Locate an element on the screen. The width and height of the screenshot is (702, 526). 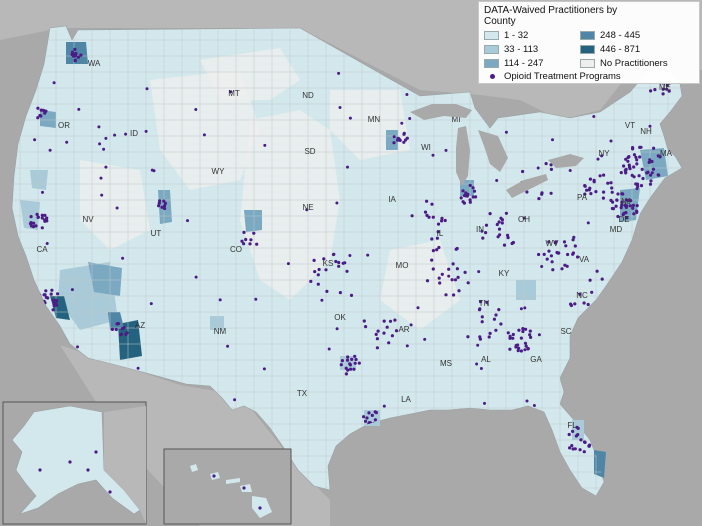
state-label: CA is located at coordinates (42, 249).